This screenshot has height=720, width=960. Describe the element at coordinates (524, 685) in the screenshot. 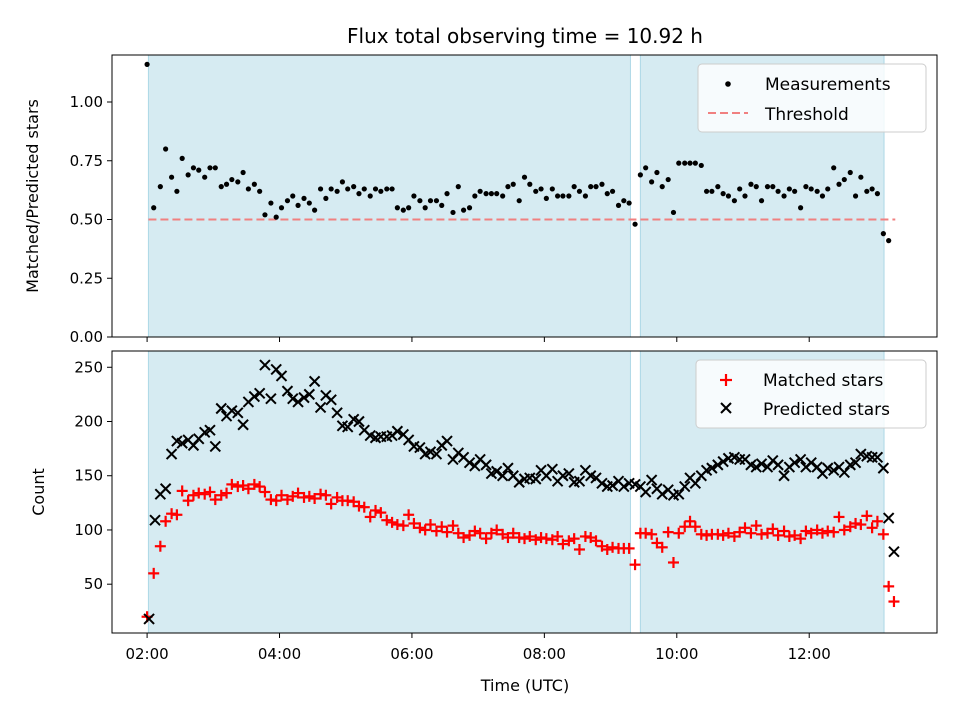

I see `bottom-x-axis-label: Time (UTC)` at that location.